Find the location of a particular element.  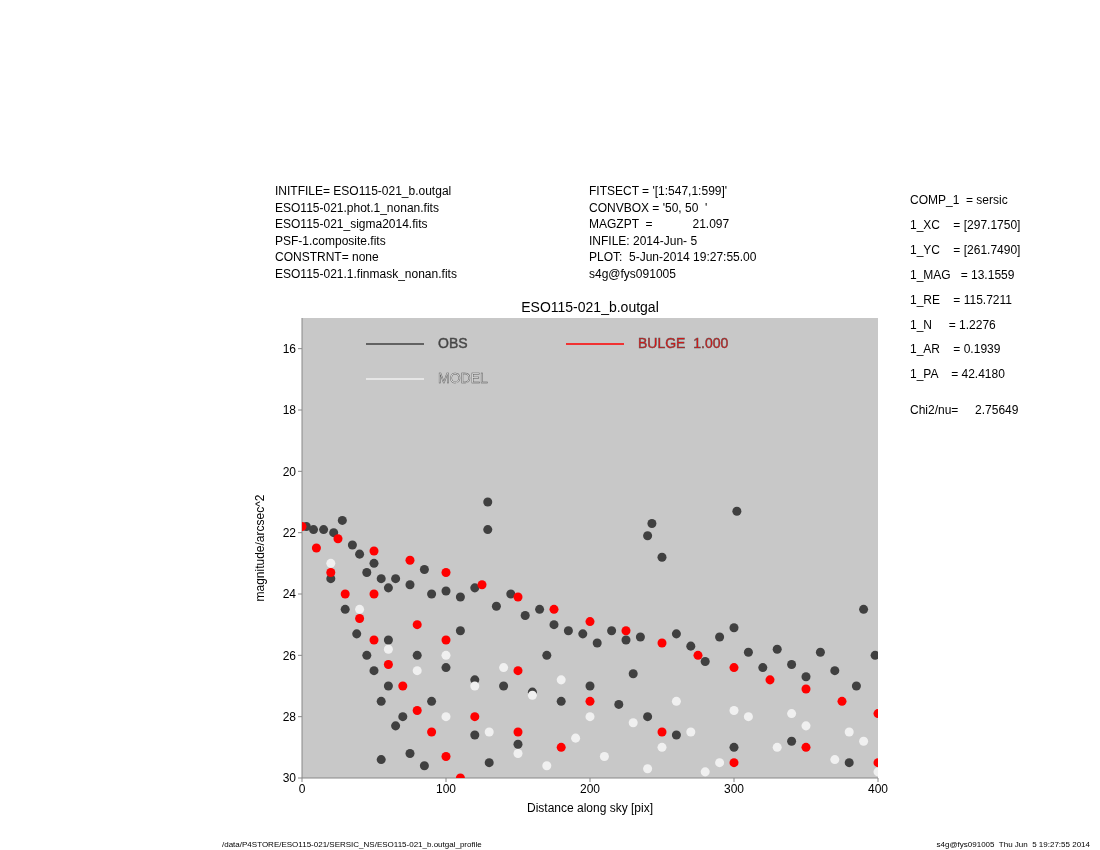

text: MAGZPT = 21.097 is located at coordinates (659, 224).